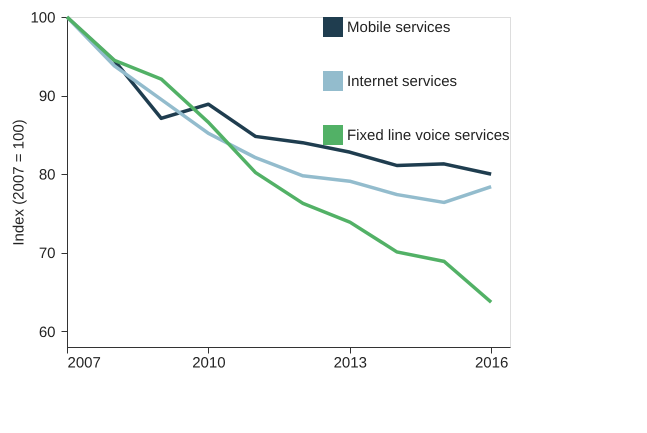 Image resolution: width=647 pixels, height=433 pixels. I want to click on legend-label: Fixed line voice services, so click(428, 135).